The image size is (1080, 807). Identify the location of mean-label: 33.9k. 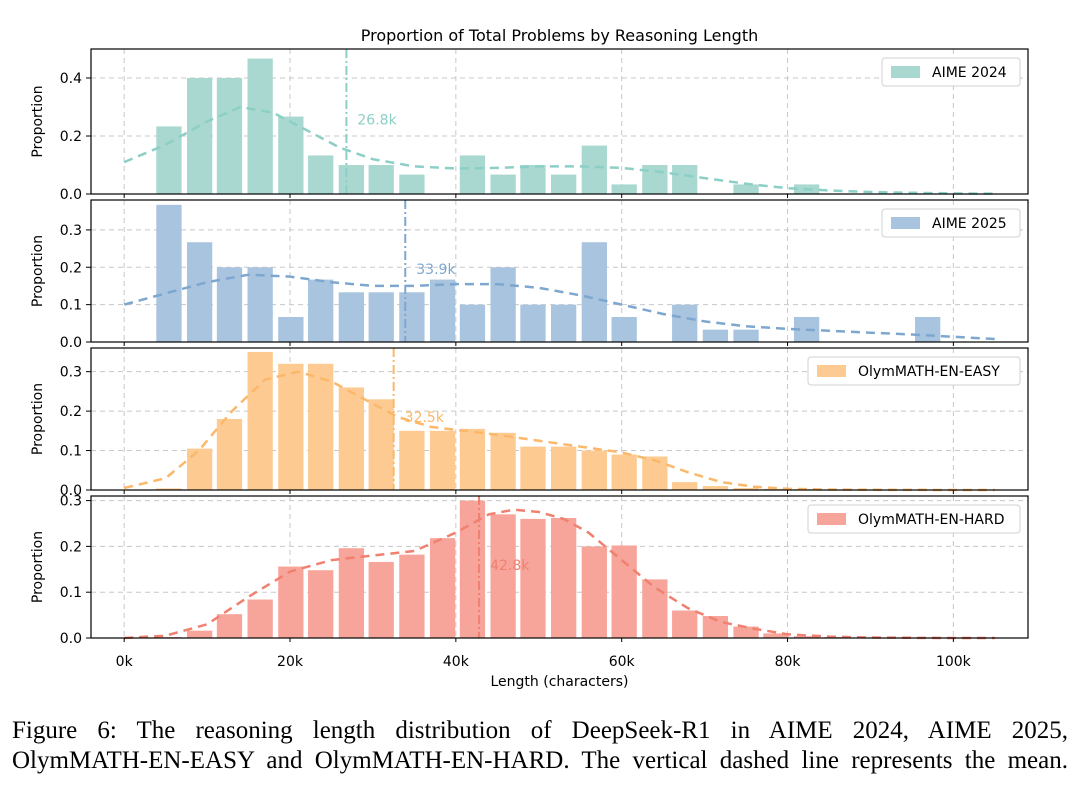
(436, 270).